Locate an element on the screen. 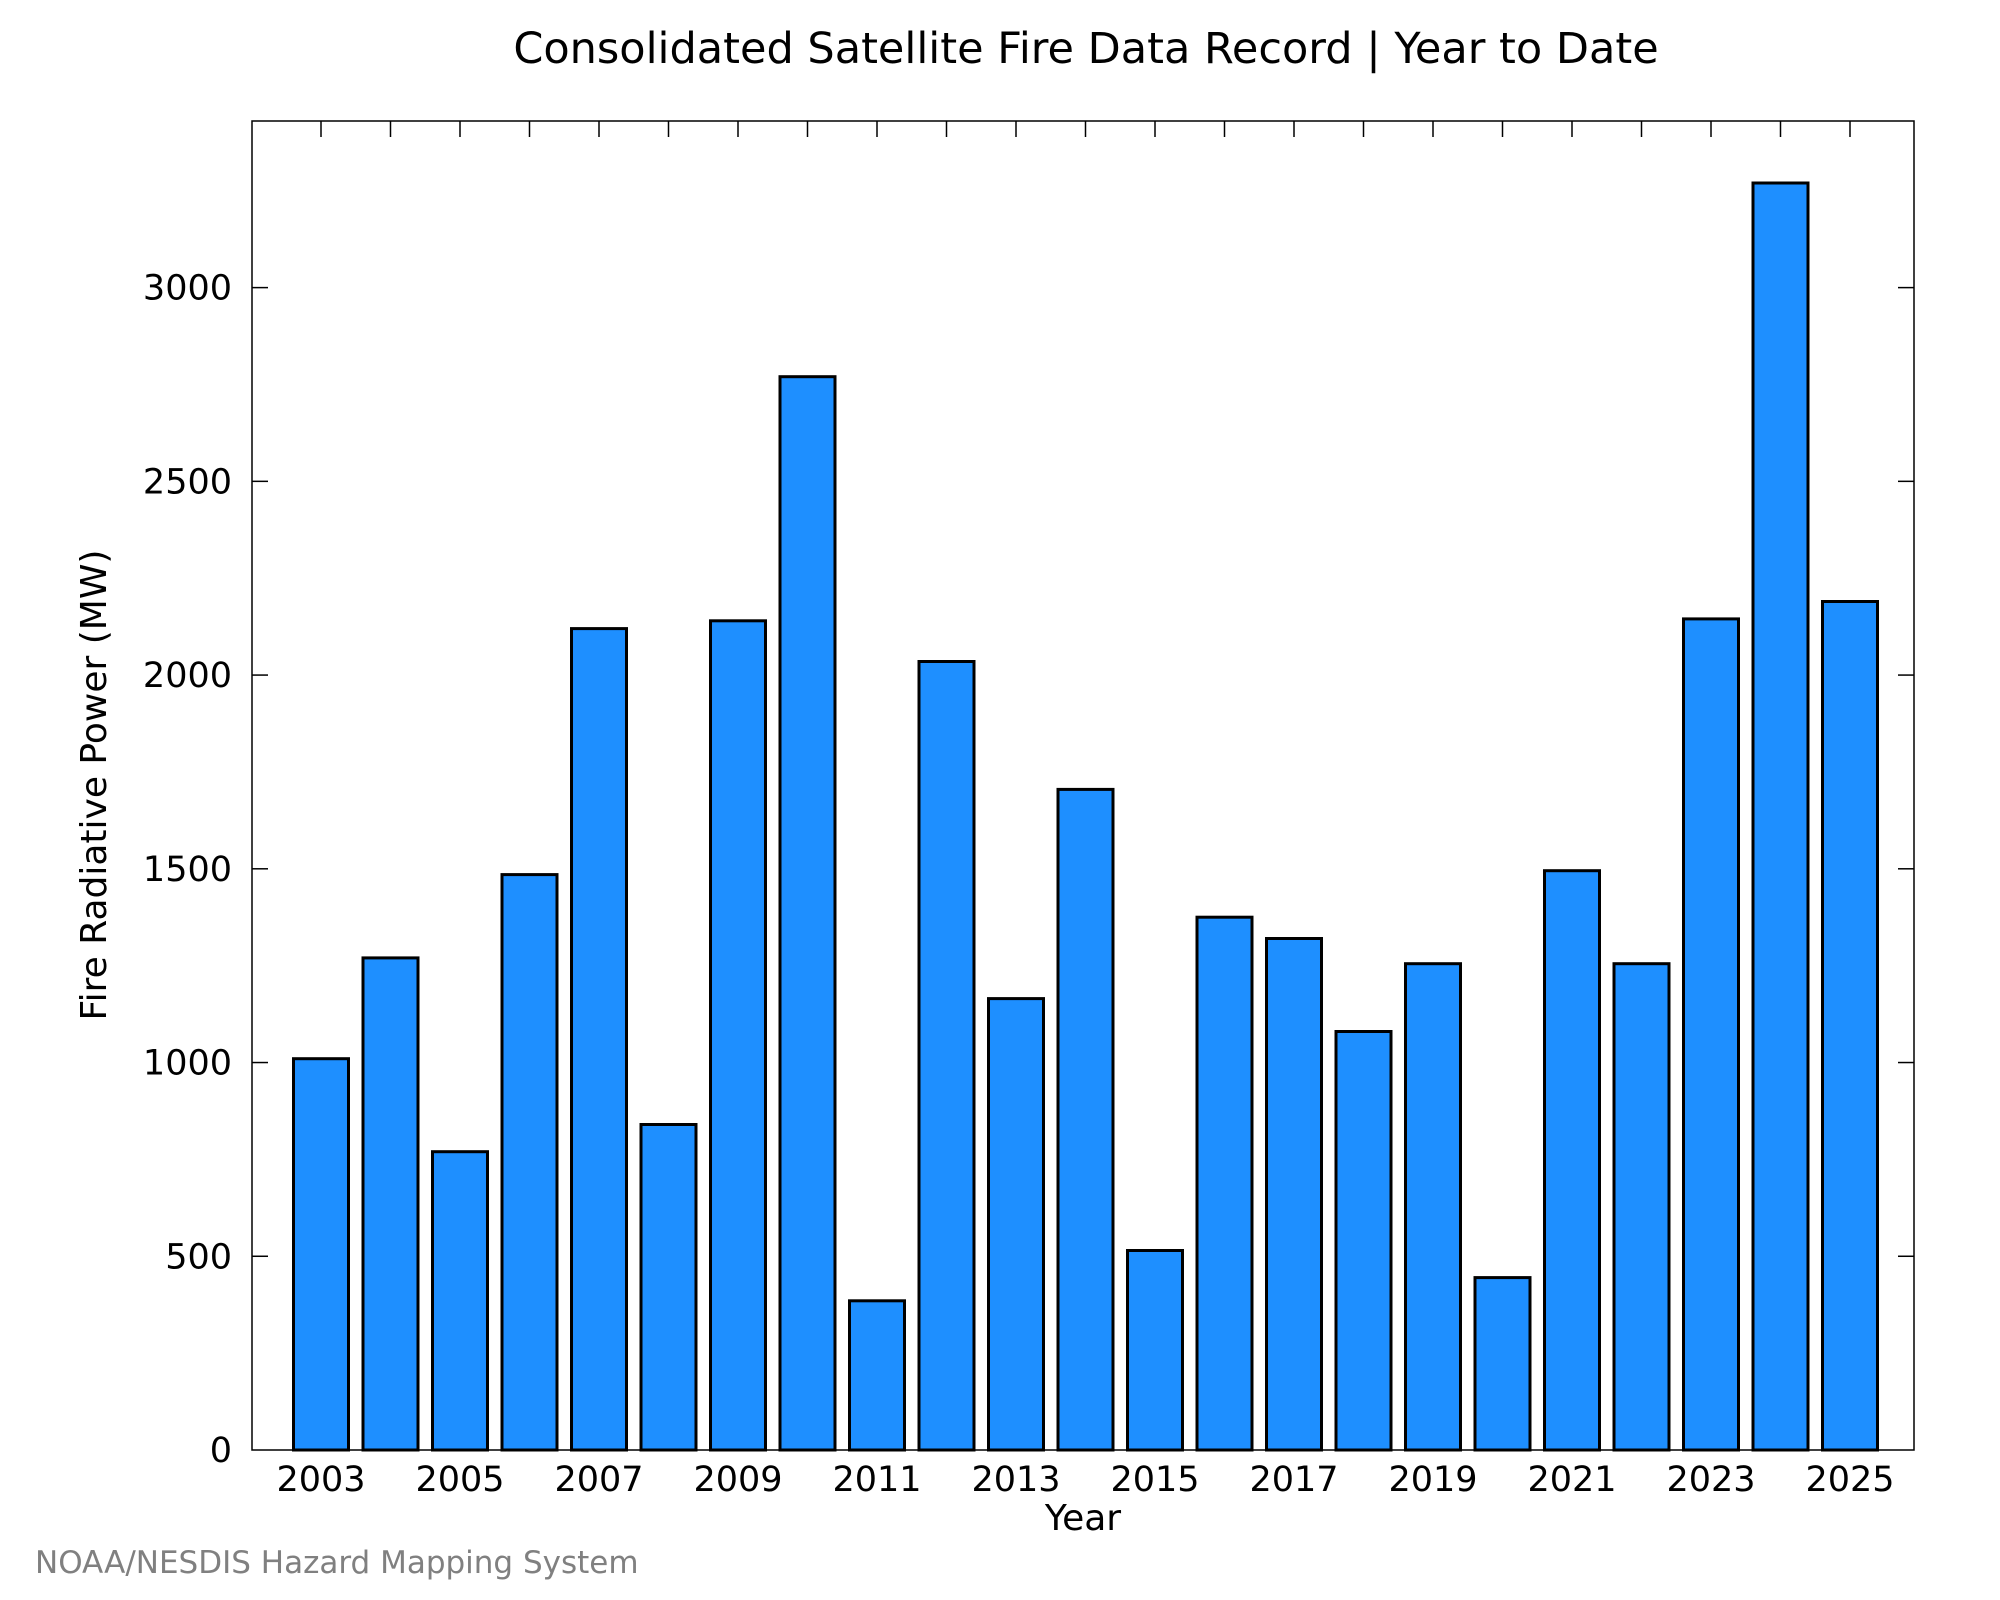 This screenshot has width=2000, height=1600. x-tick-label: 2003 is located at coordinates (320, 1480).